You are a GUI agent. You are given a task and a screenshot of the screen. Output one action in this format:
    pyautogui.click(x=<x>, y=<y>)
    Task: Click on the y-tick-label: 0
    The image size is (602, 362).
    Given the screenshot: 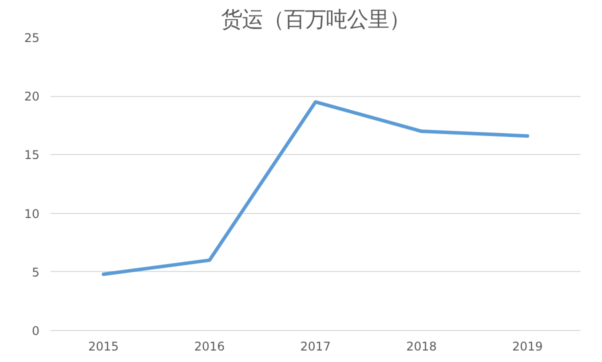 What is the action you would take?
    pyautogui.click(x=36, y=331)
    